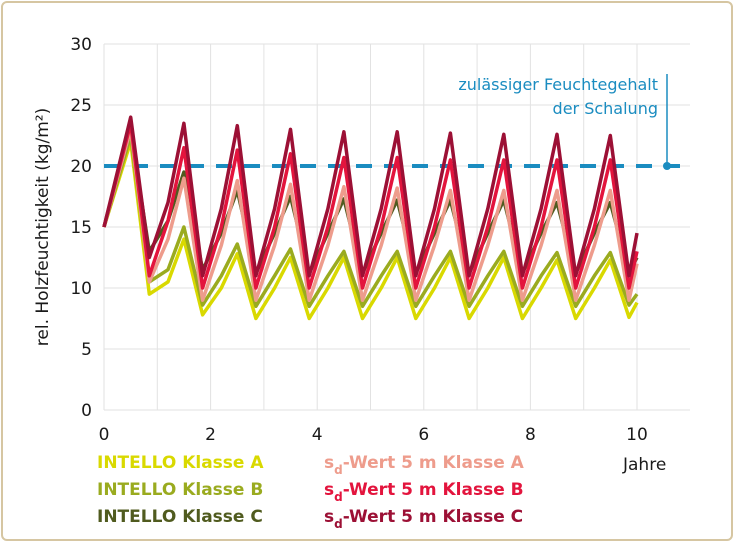  I want to click on y-tick-label: 25, so click(81, 106).